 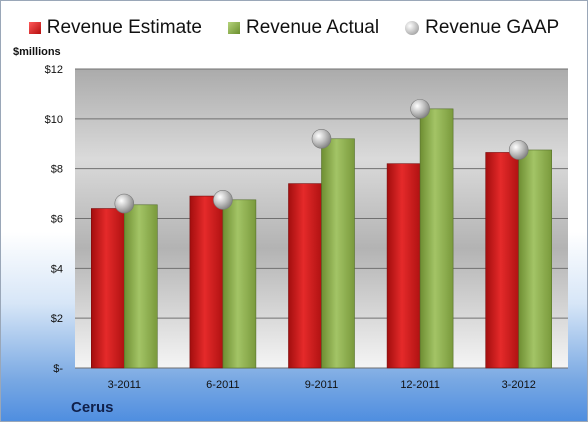 I want to click on x-tick-label: 9-2011, so click(x=321, y=385).